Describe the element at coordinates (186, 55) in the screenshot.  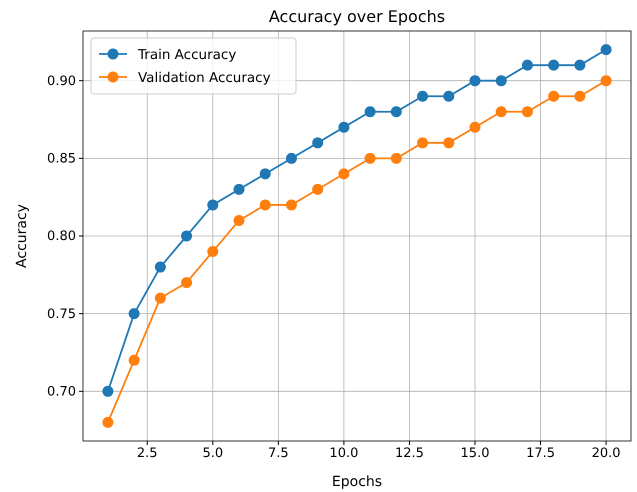
I see `legend-label: Train Accuracy` at that location.